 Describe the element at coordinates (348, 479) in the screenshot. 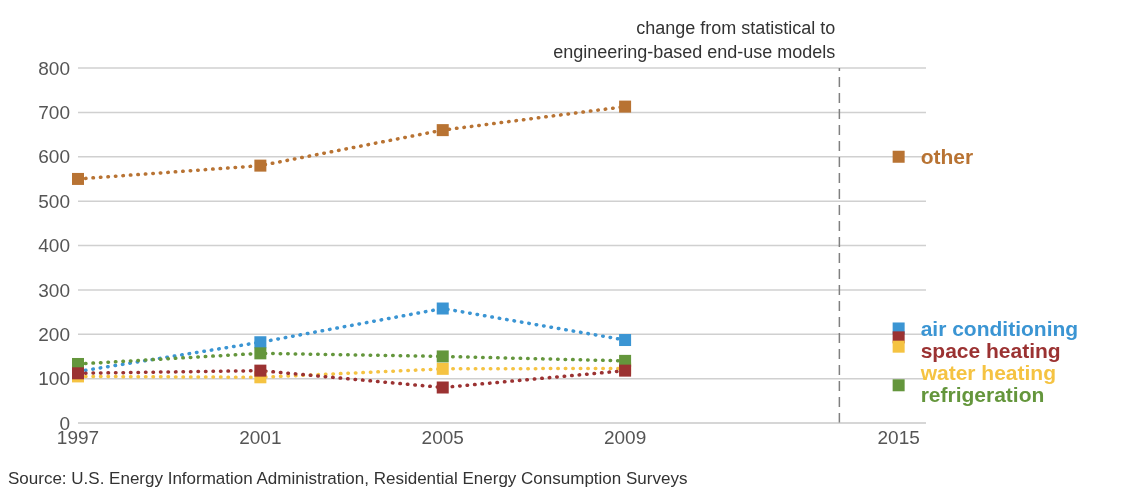

I see `source-note: Source: U.S. Energy Information Administration, Residential Energy Consumption Surveys` at that location.